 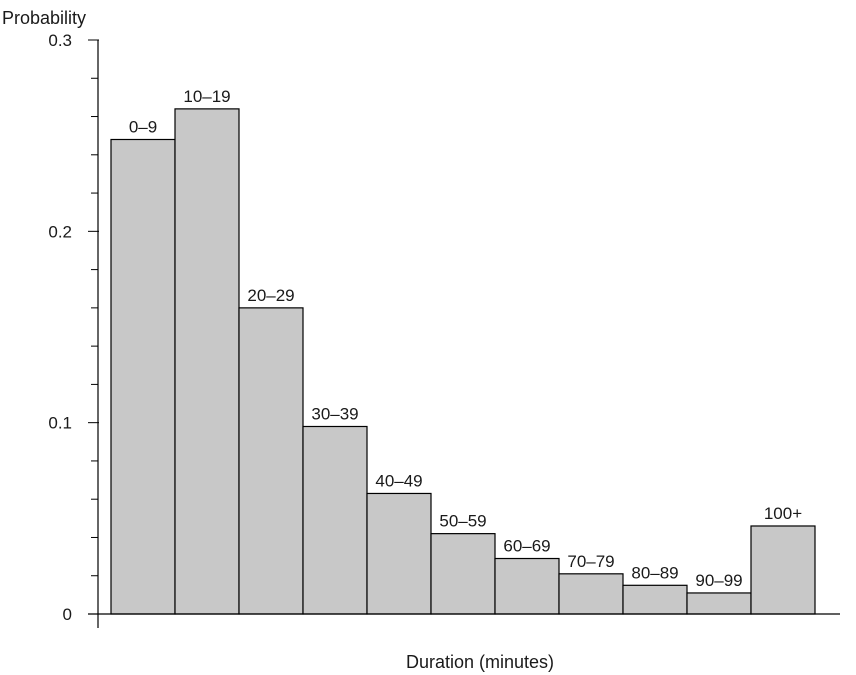 I want to click on bar-label-5: 50–59, so click(x=462, y=521).